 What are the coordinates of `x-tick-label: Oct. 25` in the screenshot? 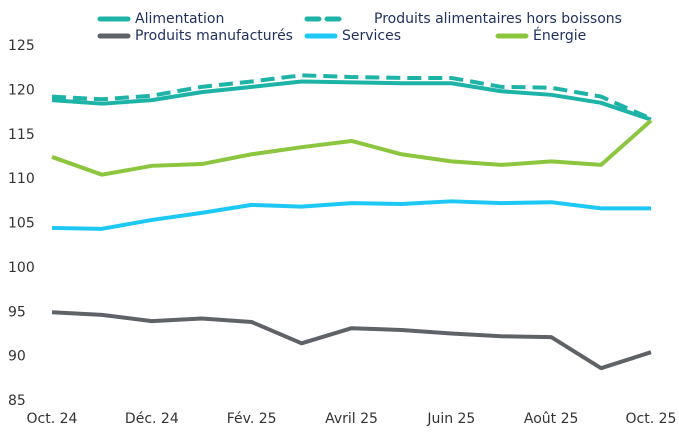 It's located at (651, 419).